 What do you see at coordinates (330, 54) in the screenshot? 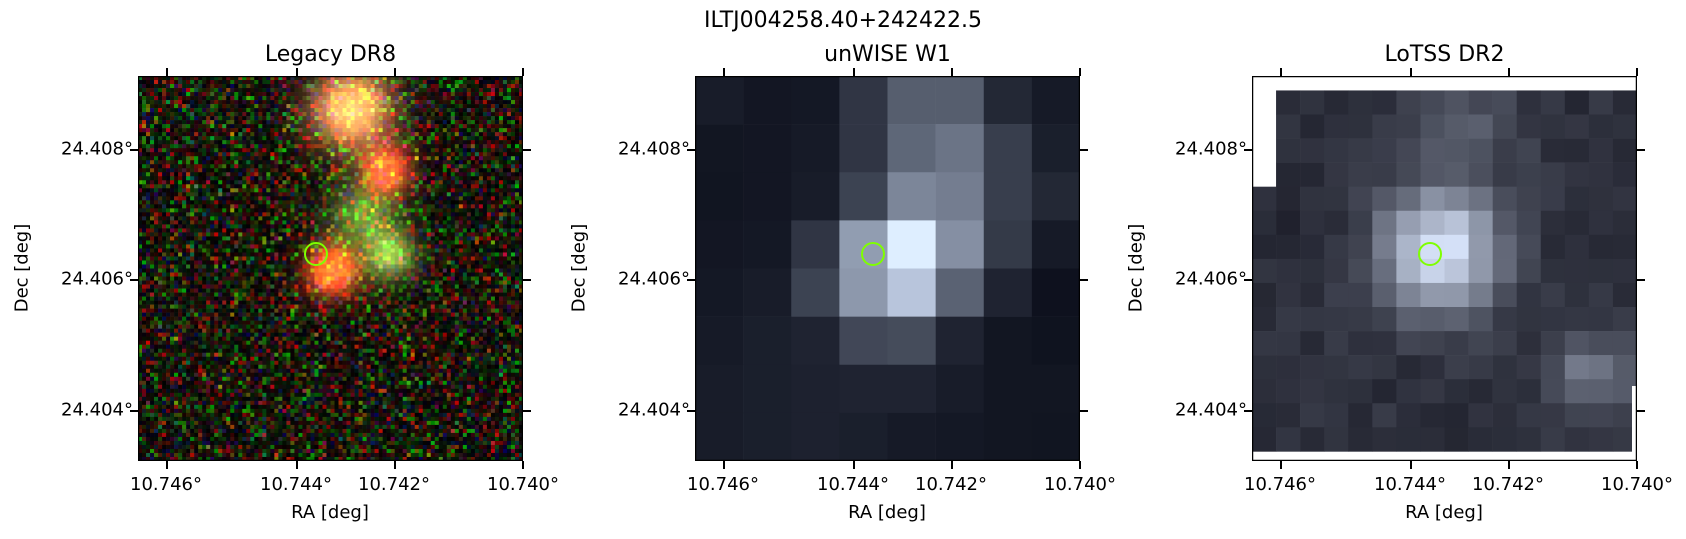
I see `panel-title: Legacy DR8` at bounding box center [330, 54].